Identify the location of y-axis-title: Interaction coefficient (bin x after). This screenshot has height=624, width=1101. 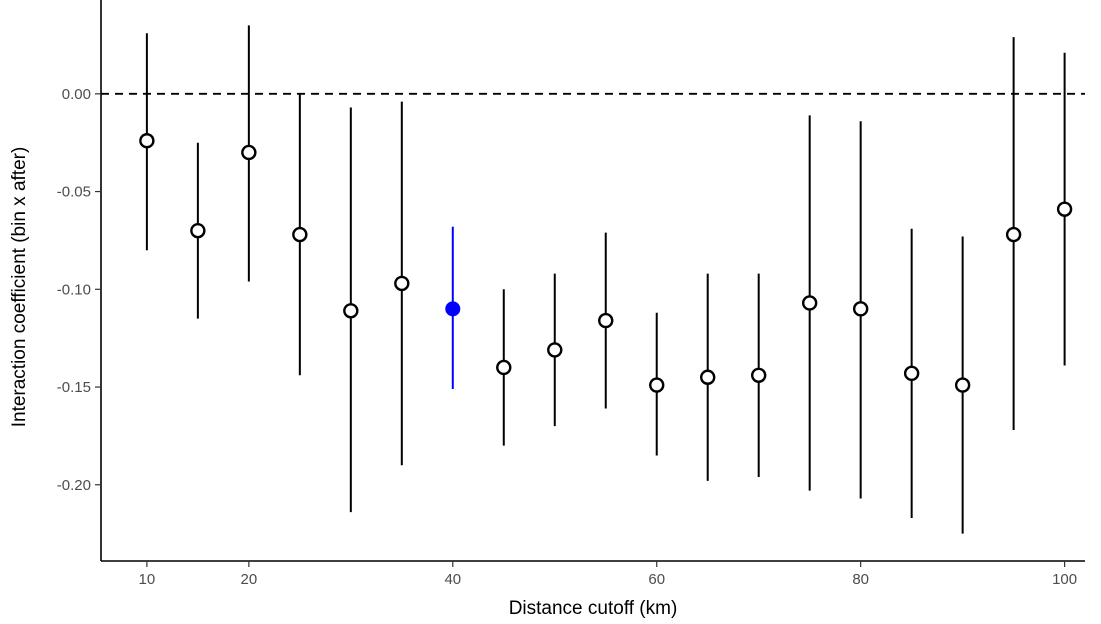
(19, 287).